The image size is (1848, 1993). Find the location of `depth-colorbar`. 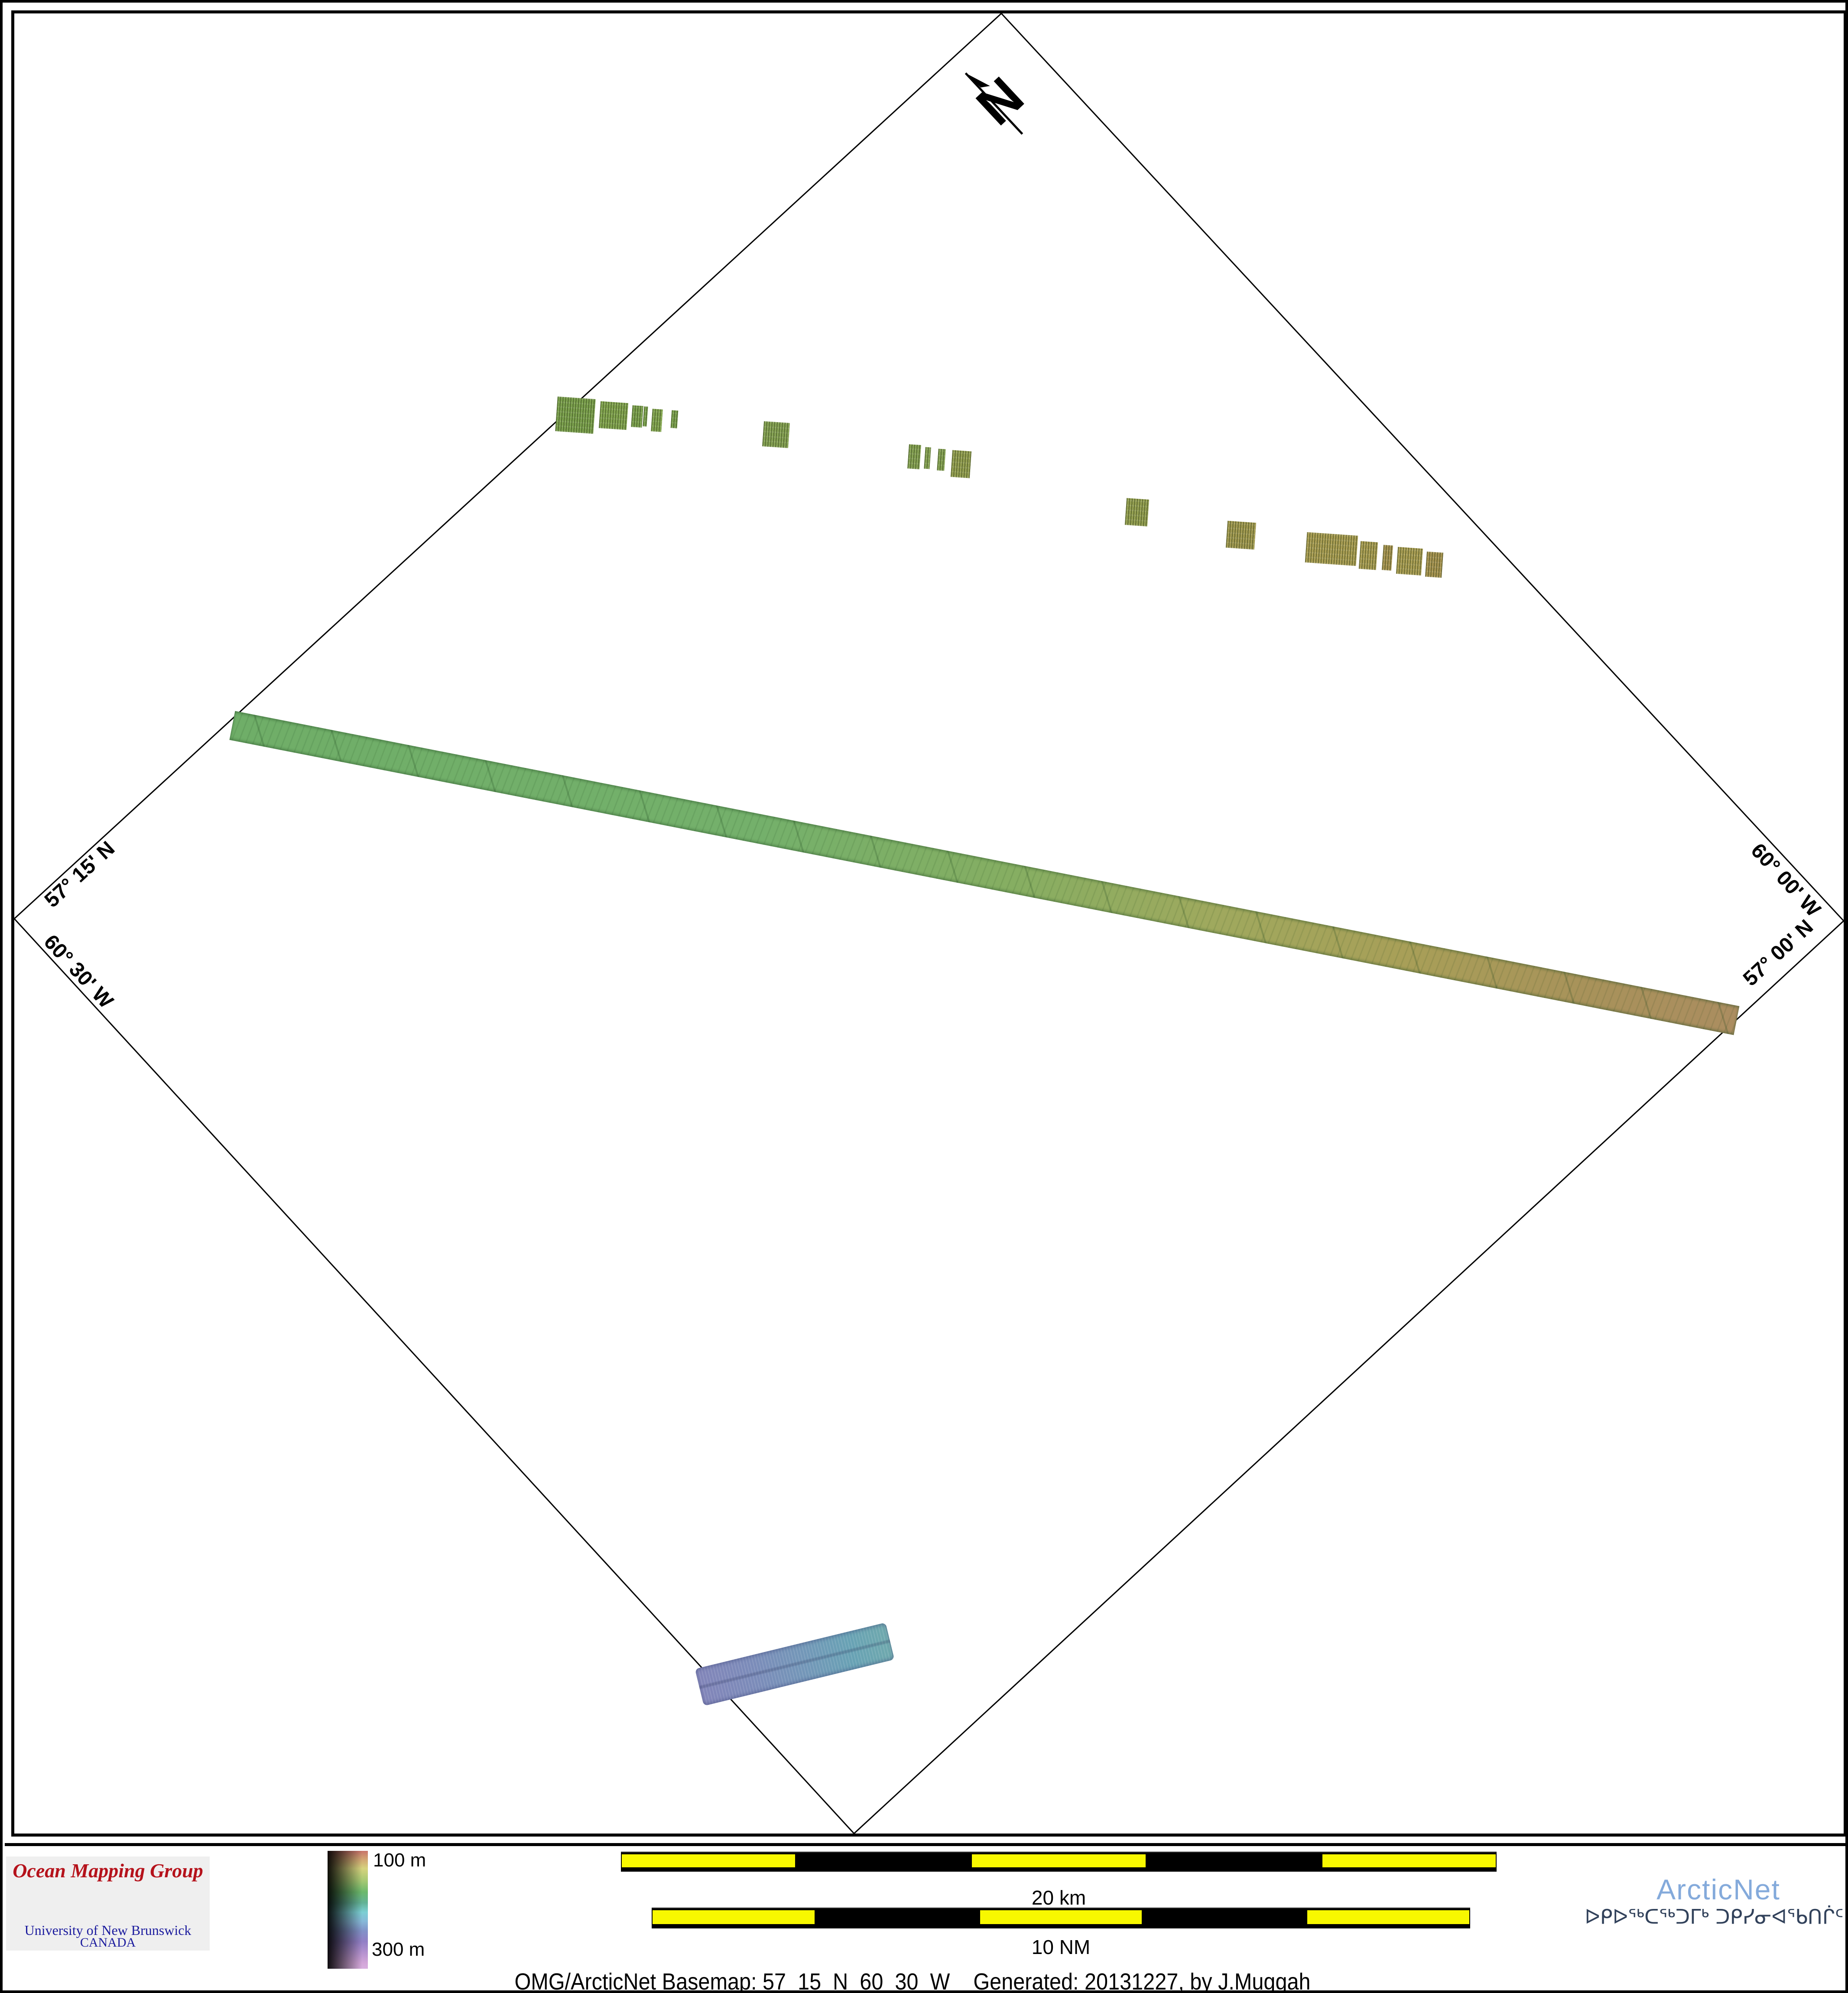

depth-colorbar is located at coordinates (348, 1910).